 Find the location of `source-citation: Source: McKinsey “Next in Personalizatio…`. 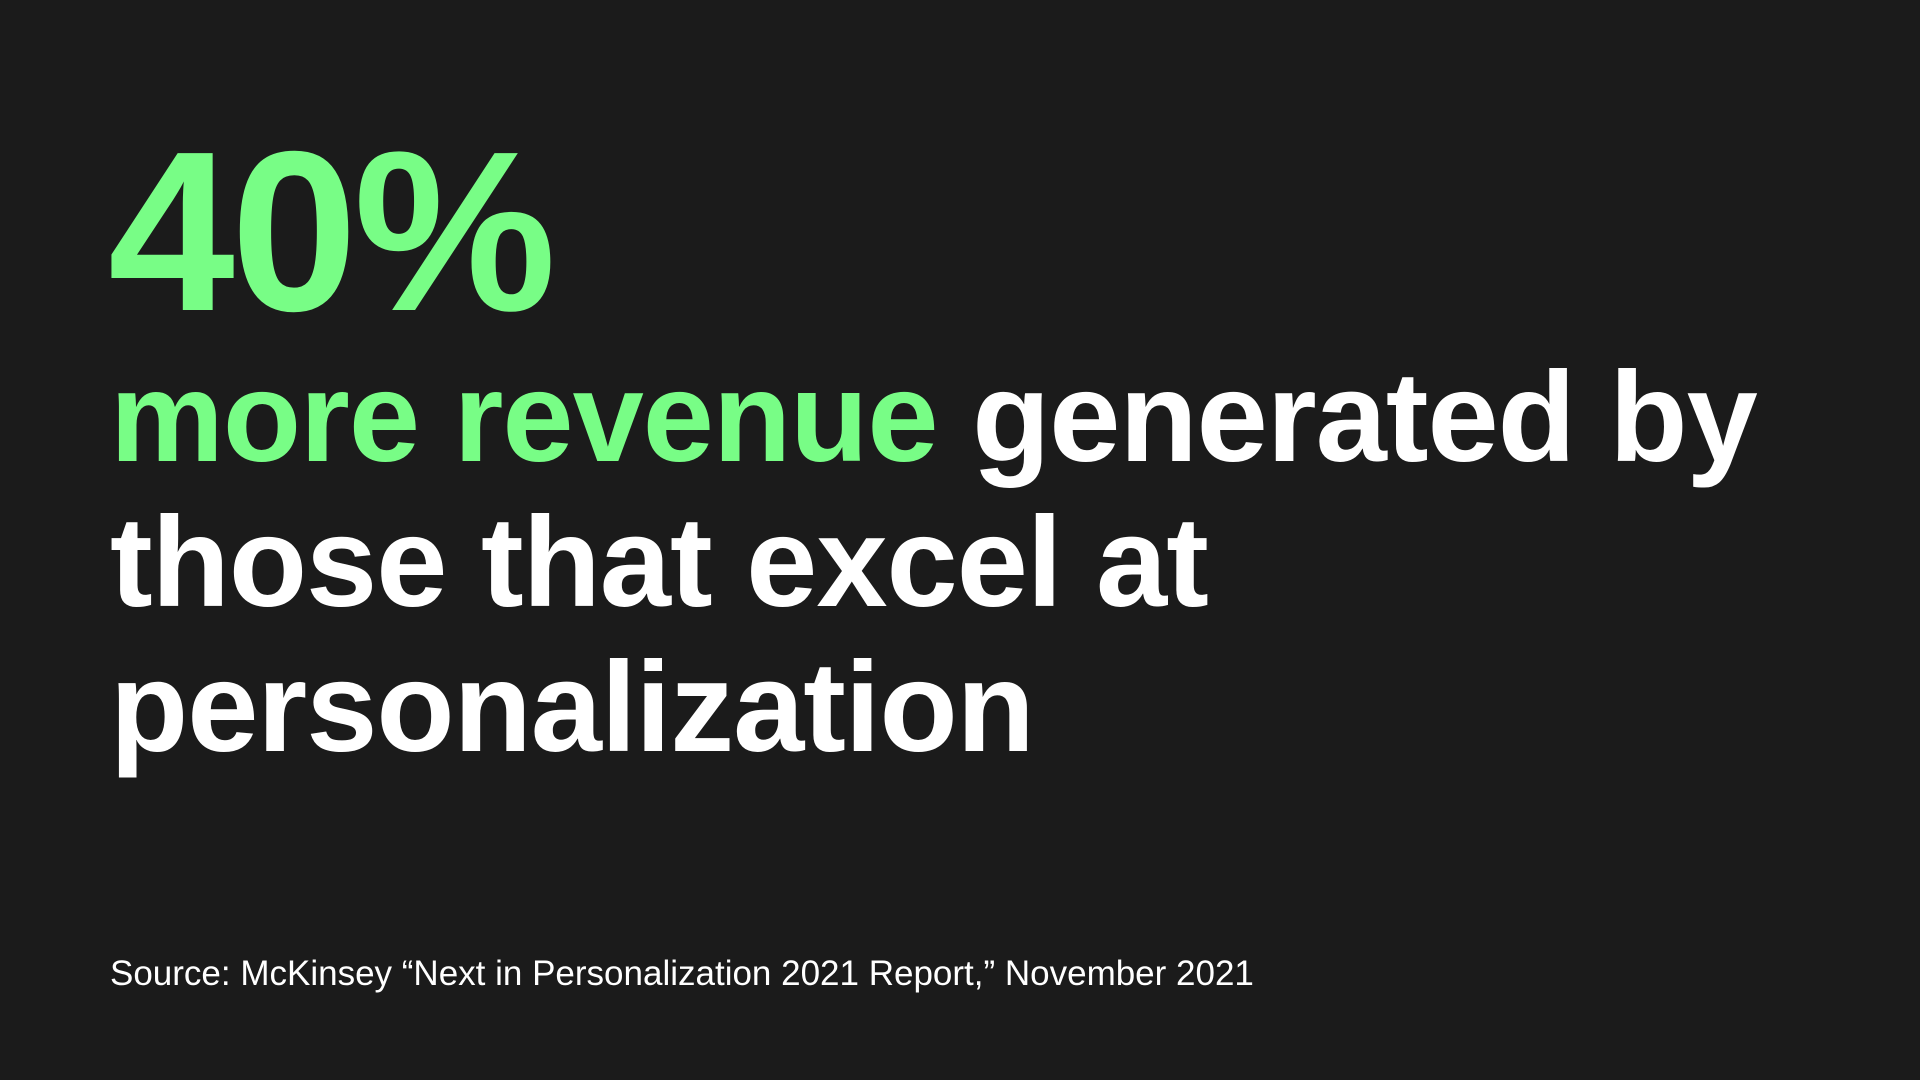

source-citation: Source: McKinsey “Next in Personalizatio… is located at coordinates (682, 973).